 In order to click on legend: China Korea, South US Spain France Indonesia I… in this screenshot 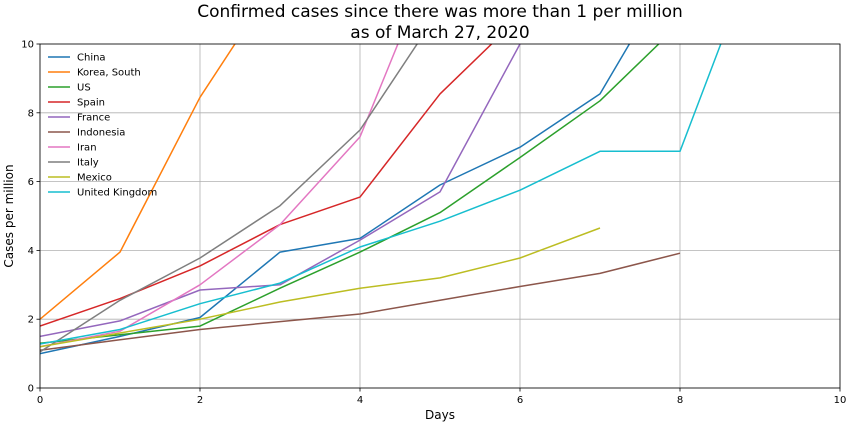, I will do `click(102, 126)`.